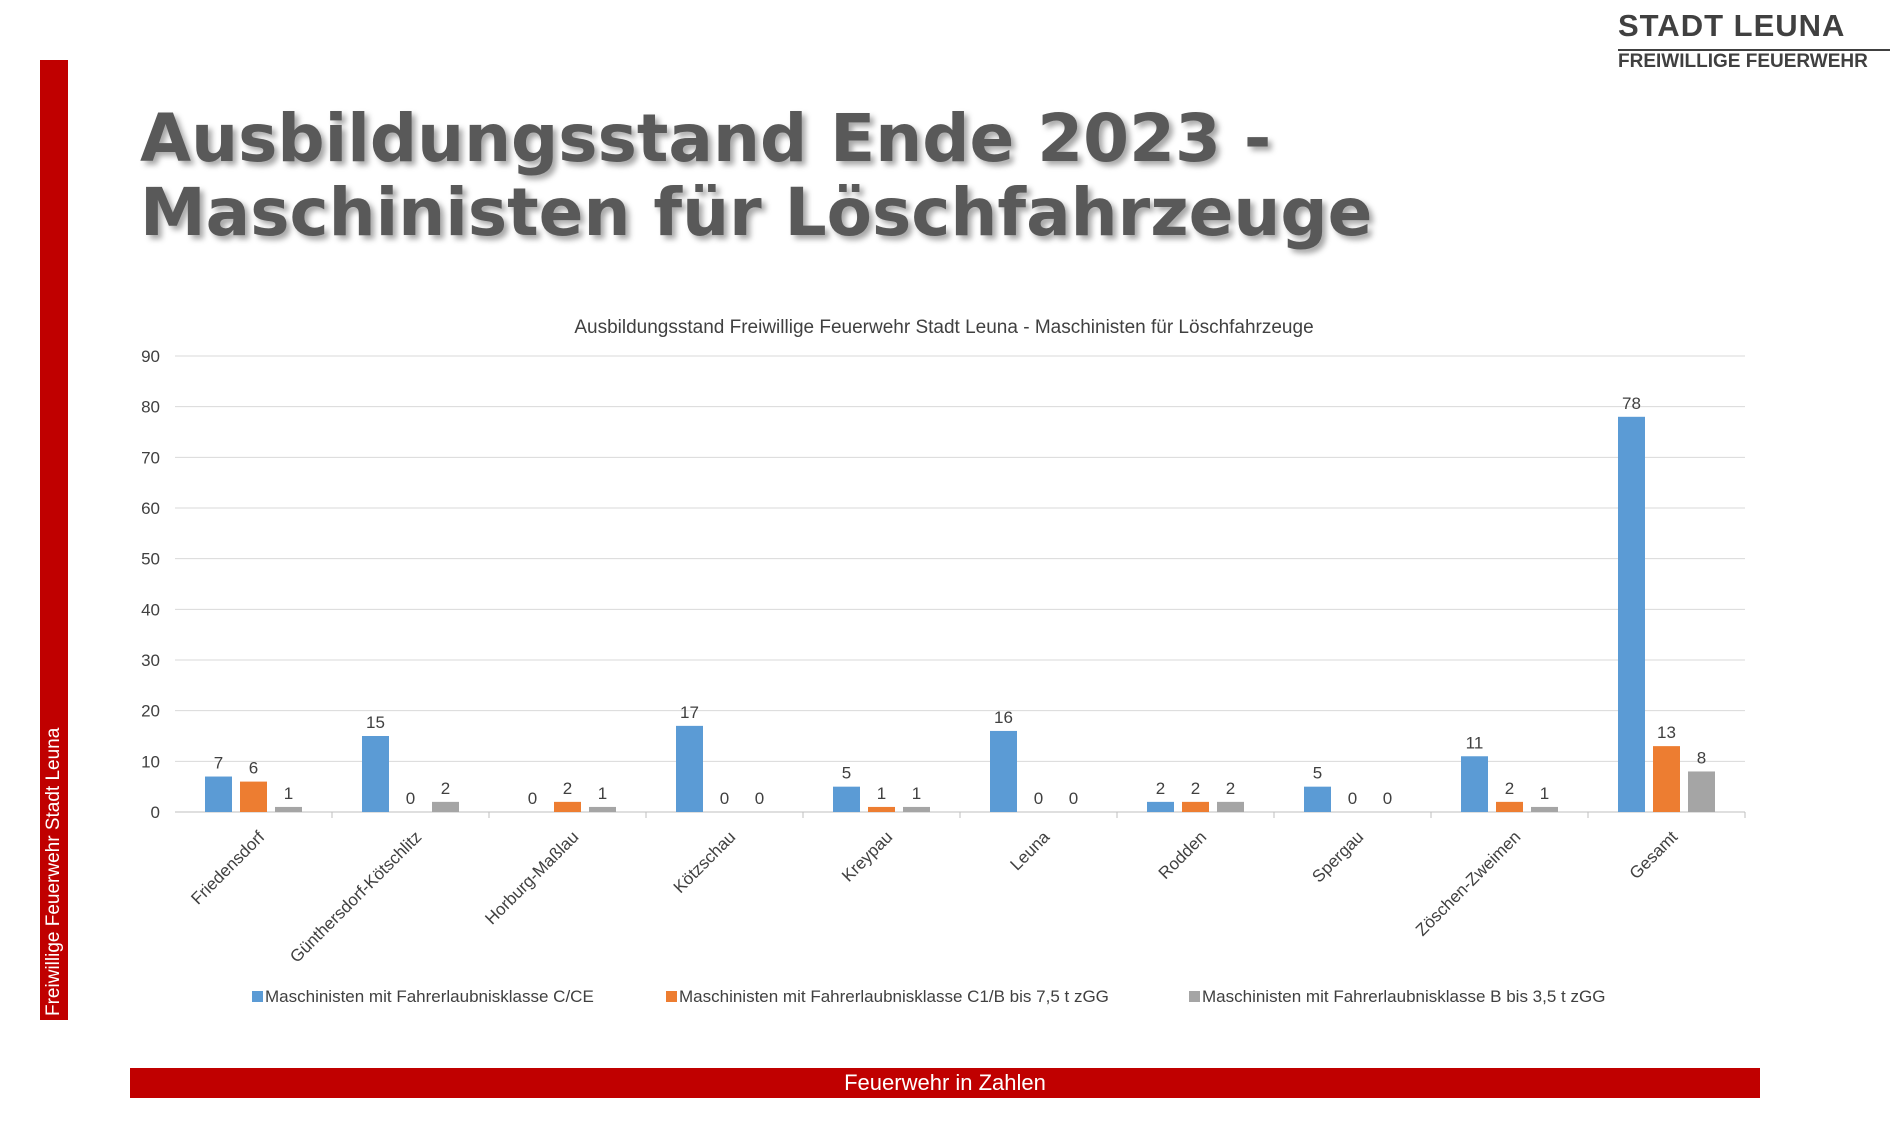 Image resolution: width=1890 pixels, height=1134 pixels. Describe the element at coordinates (155, 812) in the screenshot. I see `y-tick-label: 0` at that location.